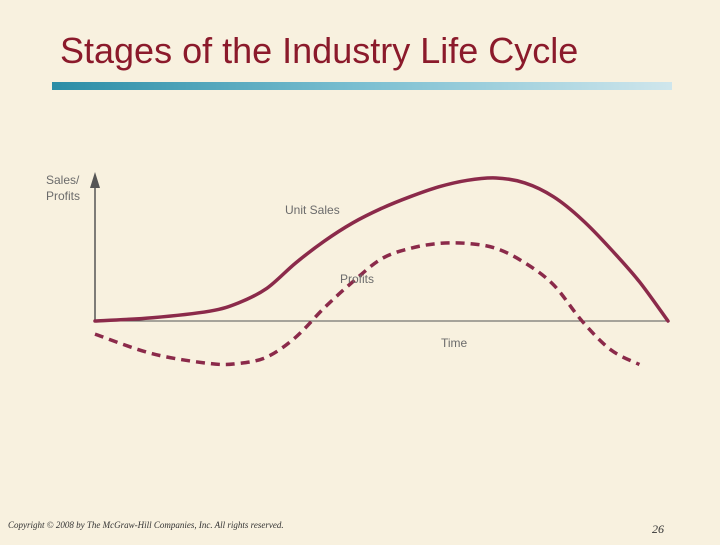 The width and height of the screenshot is (720, 545). What do you see at coordinates (63, 196) in the screenshot?
I see `y-axis-label-line2: Profits` at bounding box center [63, 196].